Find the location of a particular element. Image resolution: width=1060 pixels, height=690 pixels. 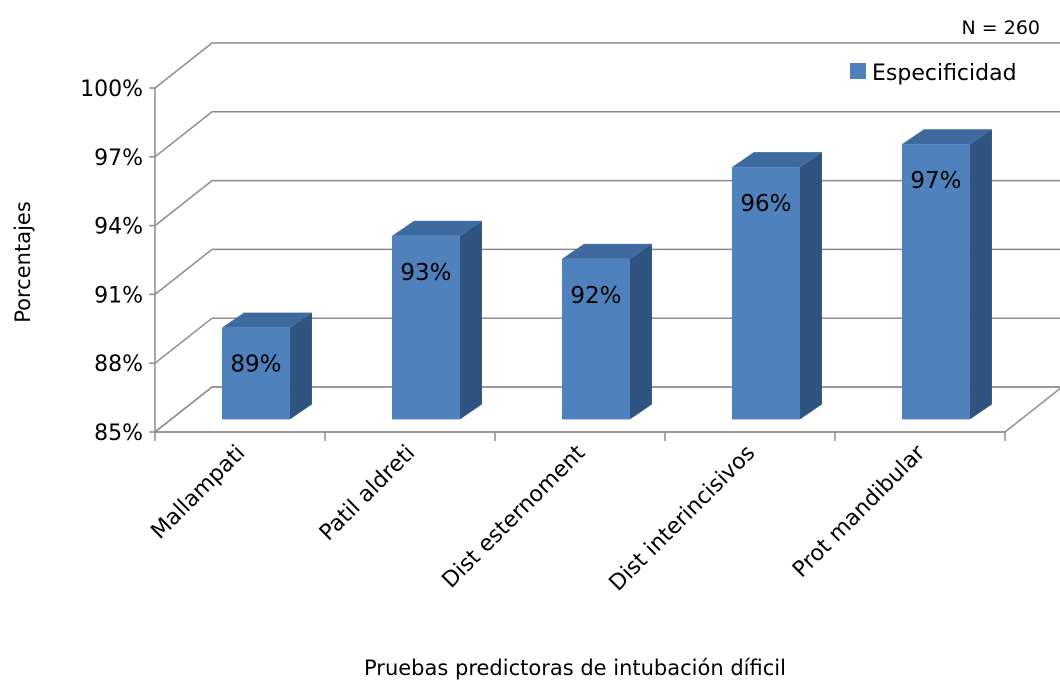

bar-value-label: 96% is located at coordinates (765, 204).